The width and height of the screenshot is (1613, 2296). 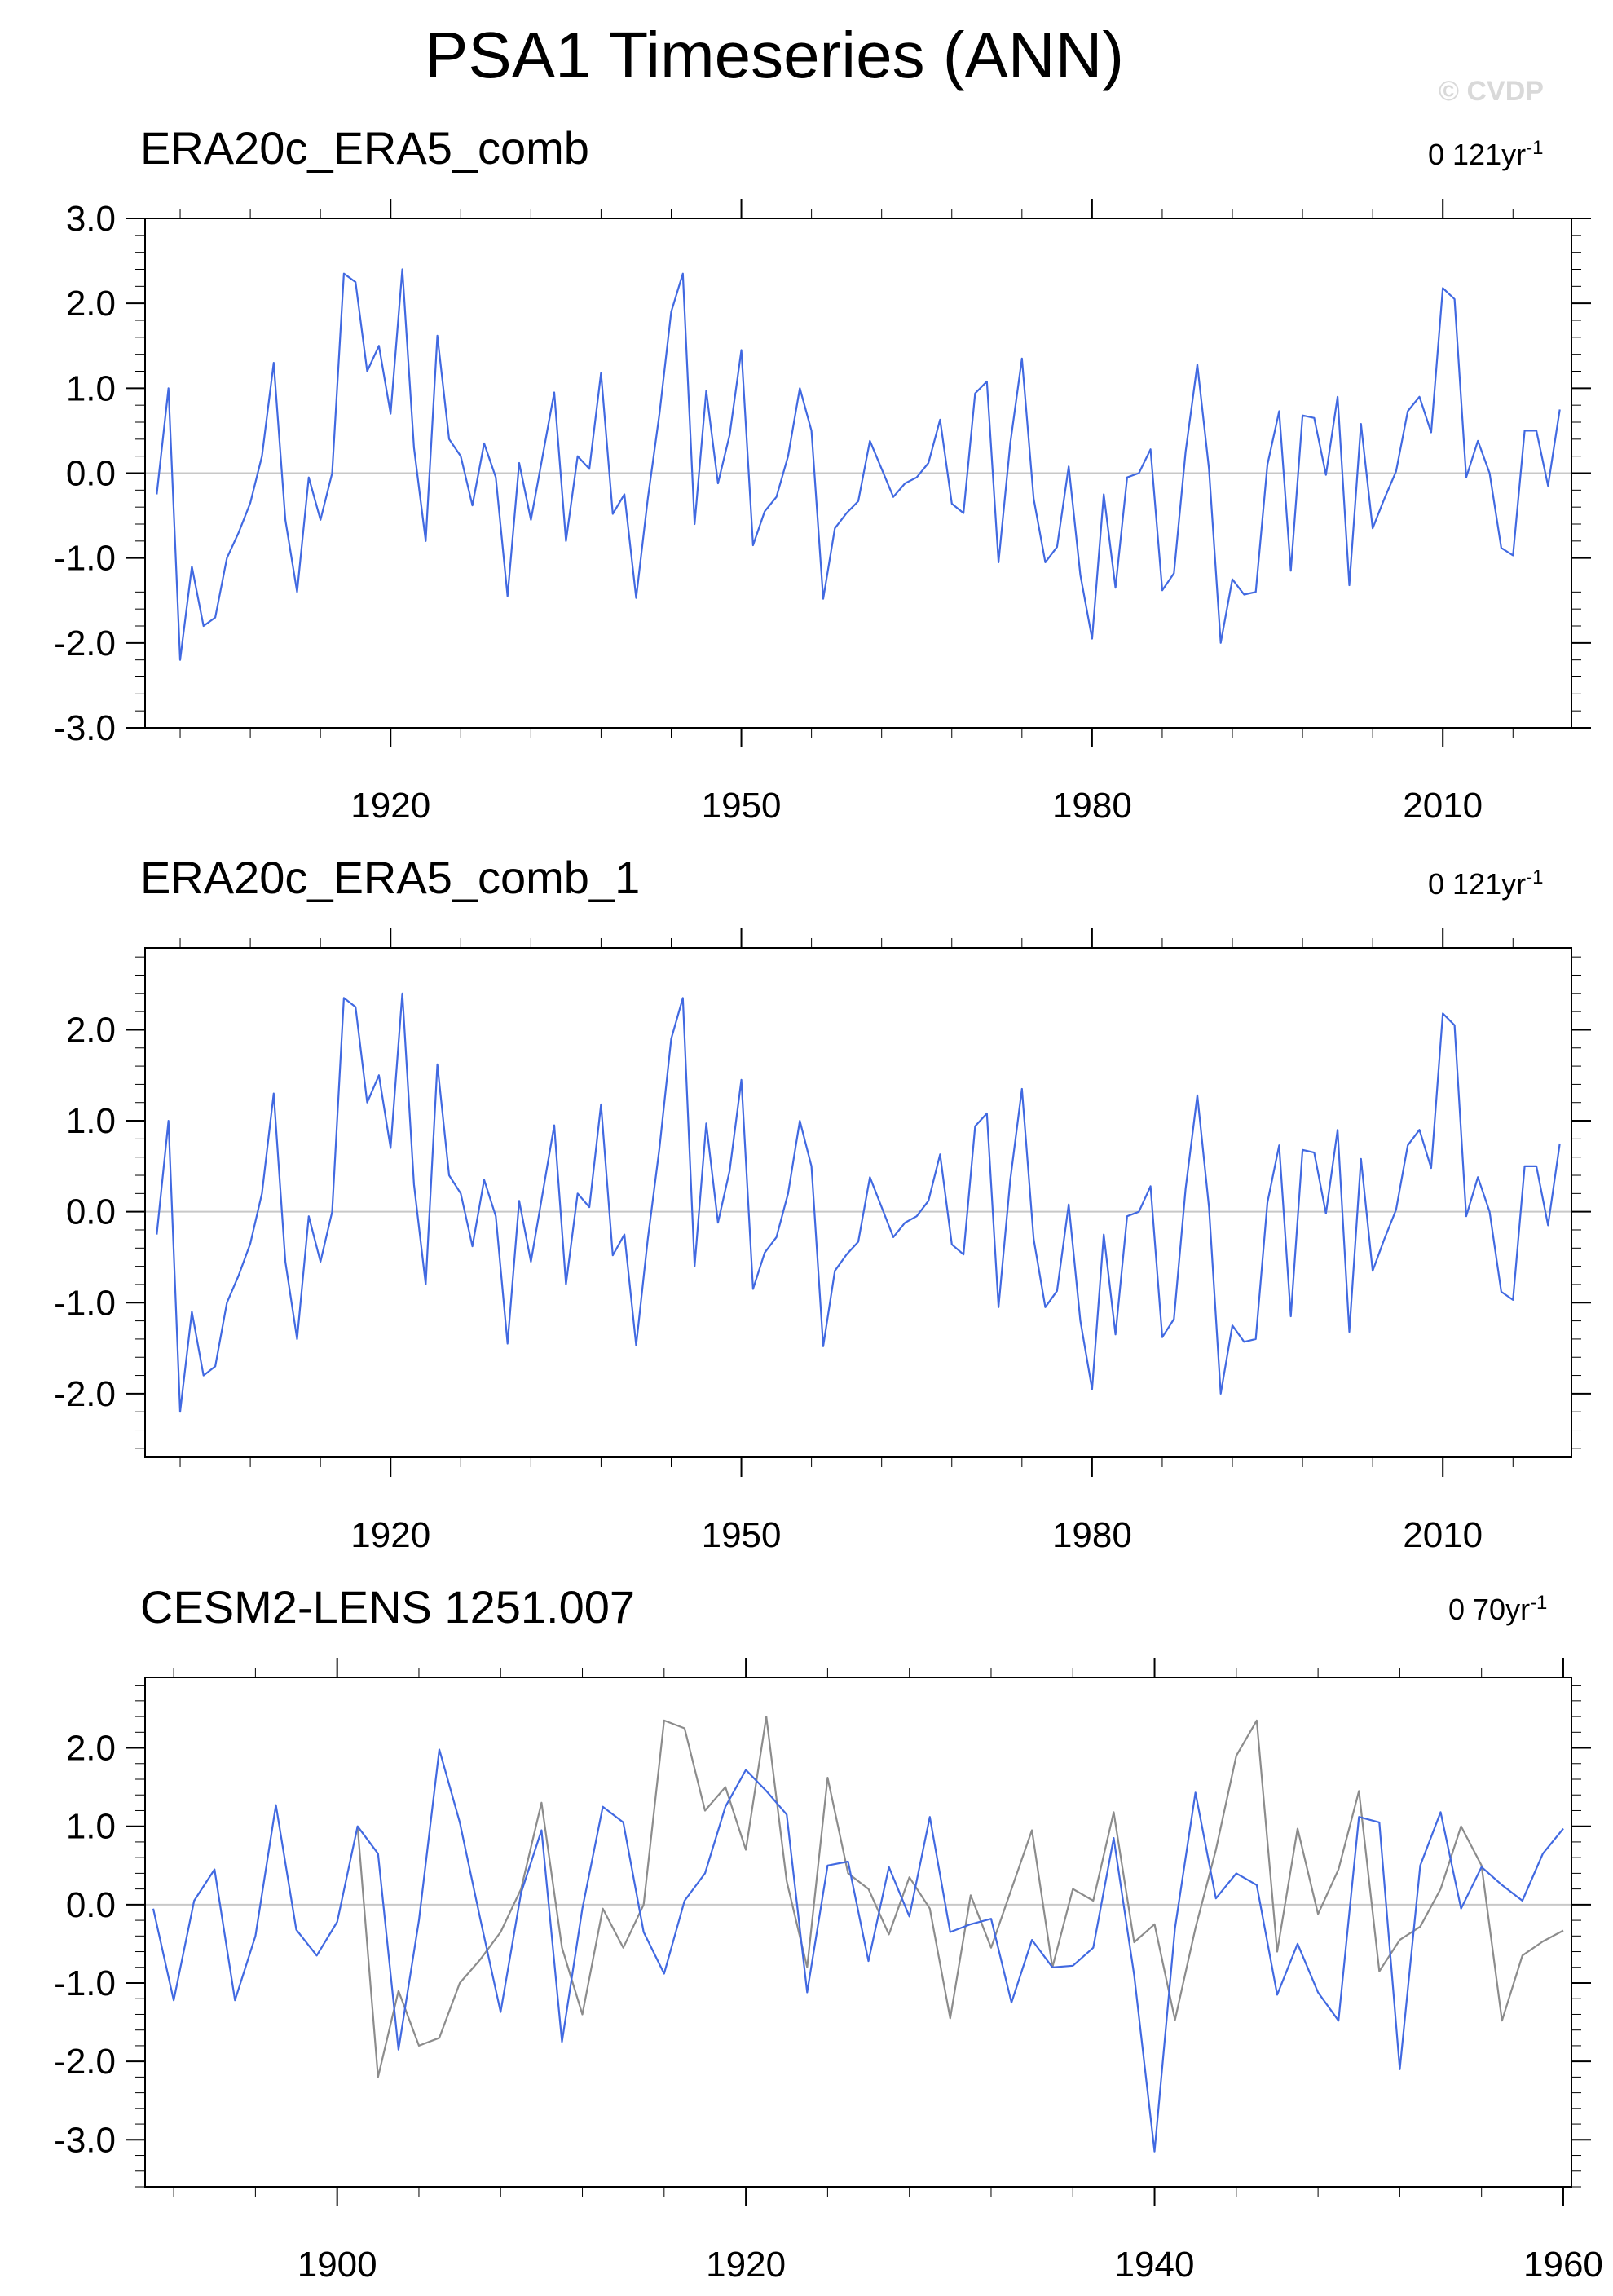 I want to click on watermark: © CVDP, so click(x=1491, y=91).